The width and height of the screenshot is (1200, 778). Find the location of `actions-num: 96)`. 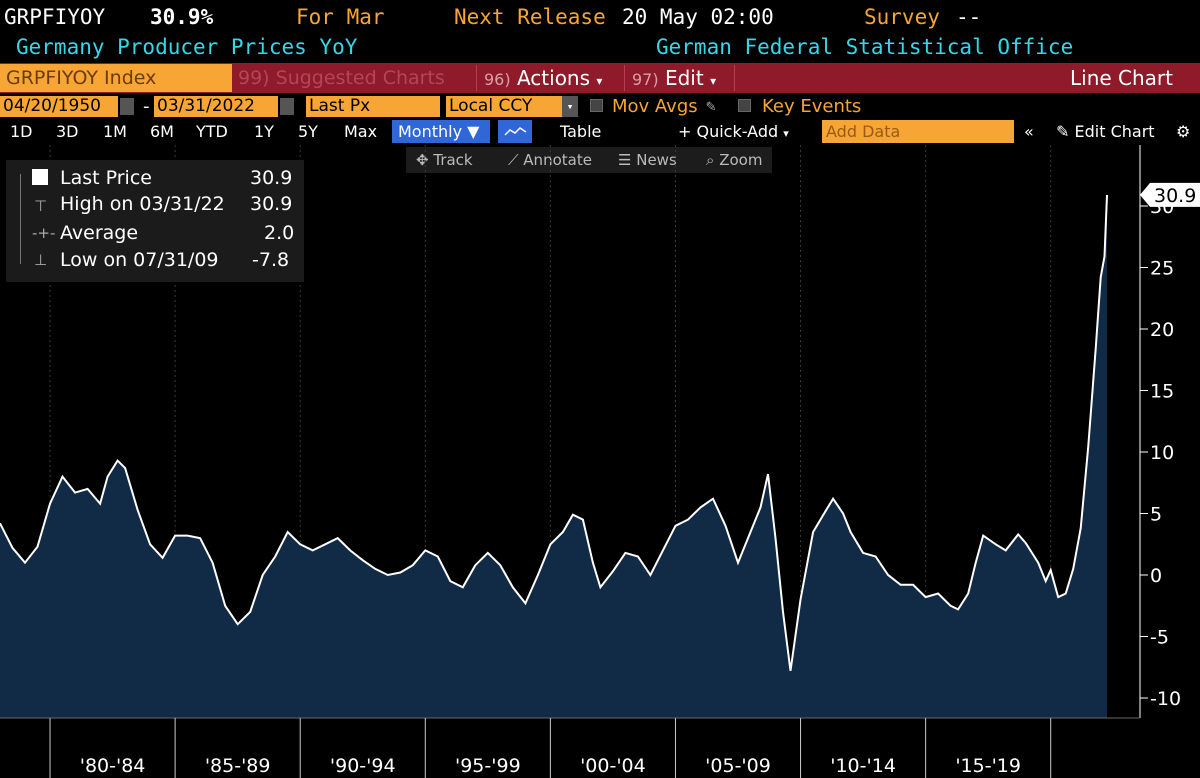

actions-num: 96) is located at coordinates (497, 79).